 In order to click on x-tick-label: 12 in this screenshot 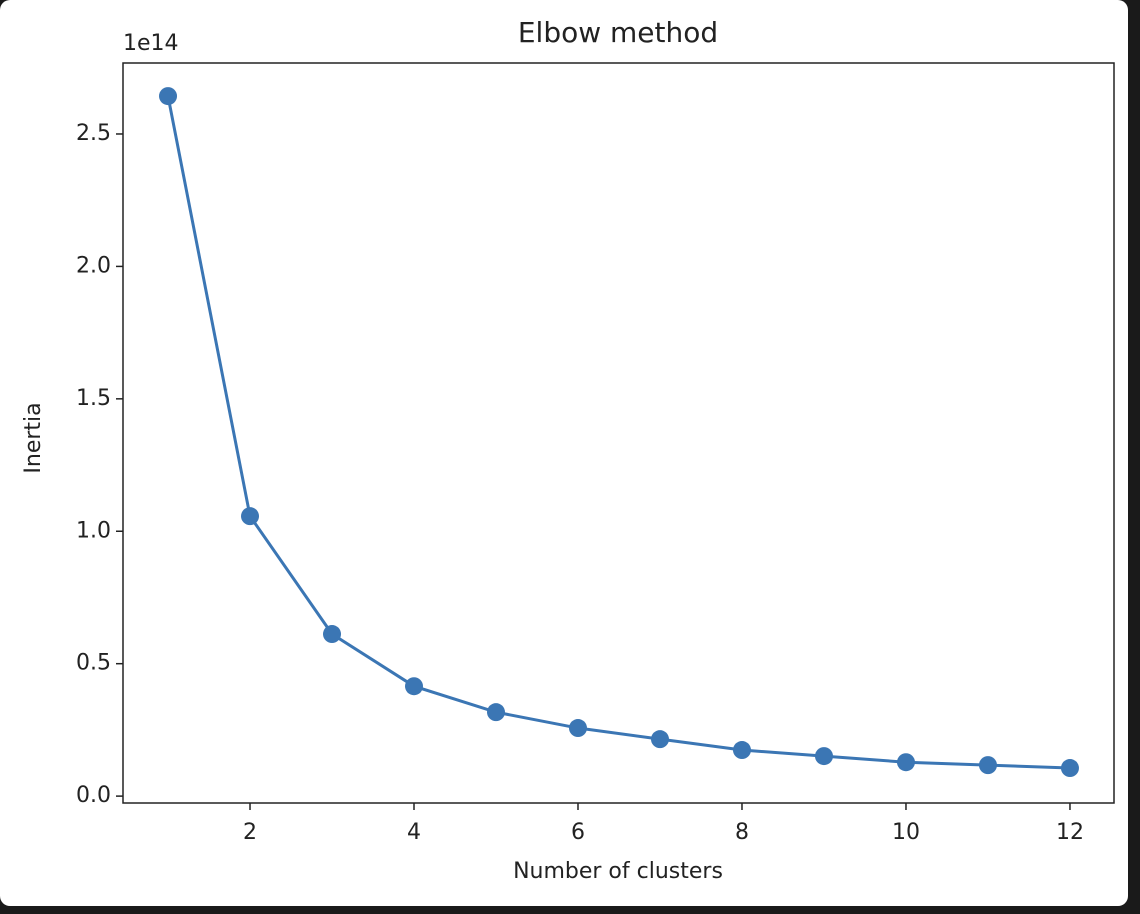, I will do `click(1070, 832)`.